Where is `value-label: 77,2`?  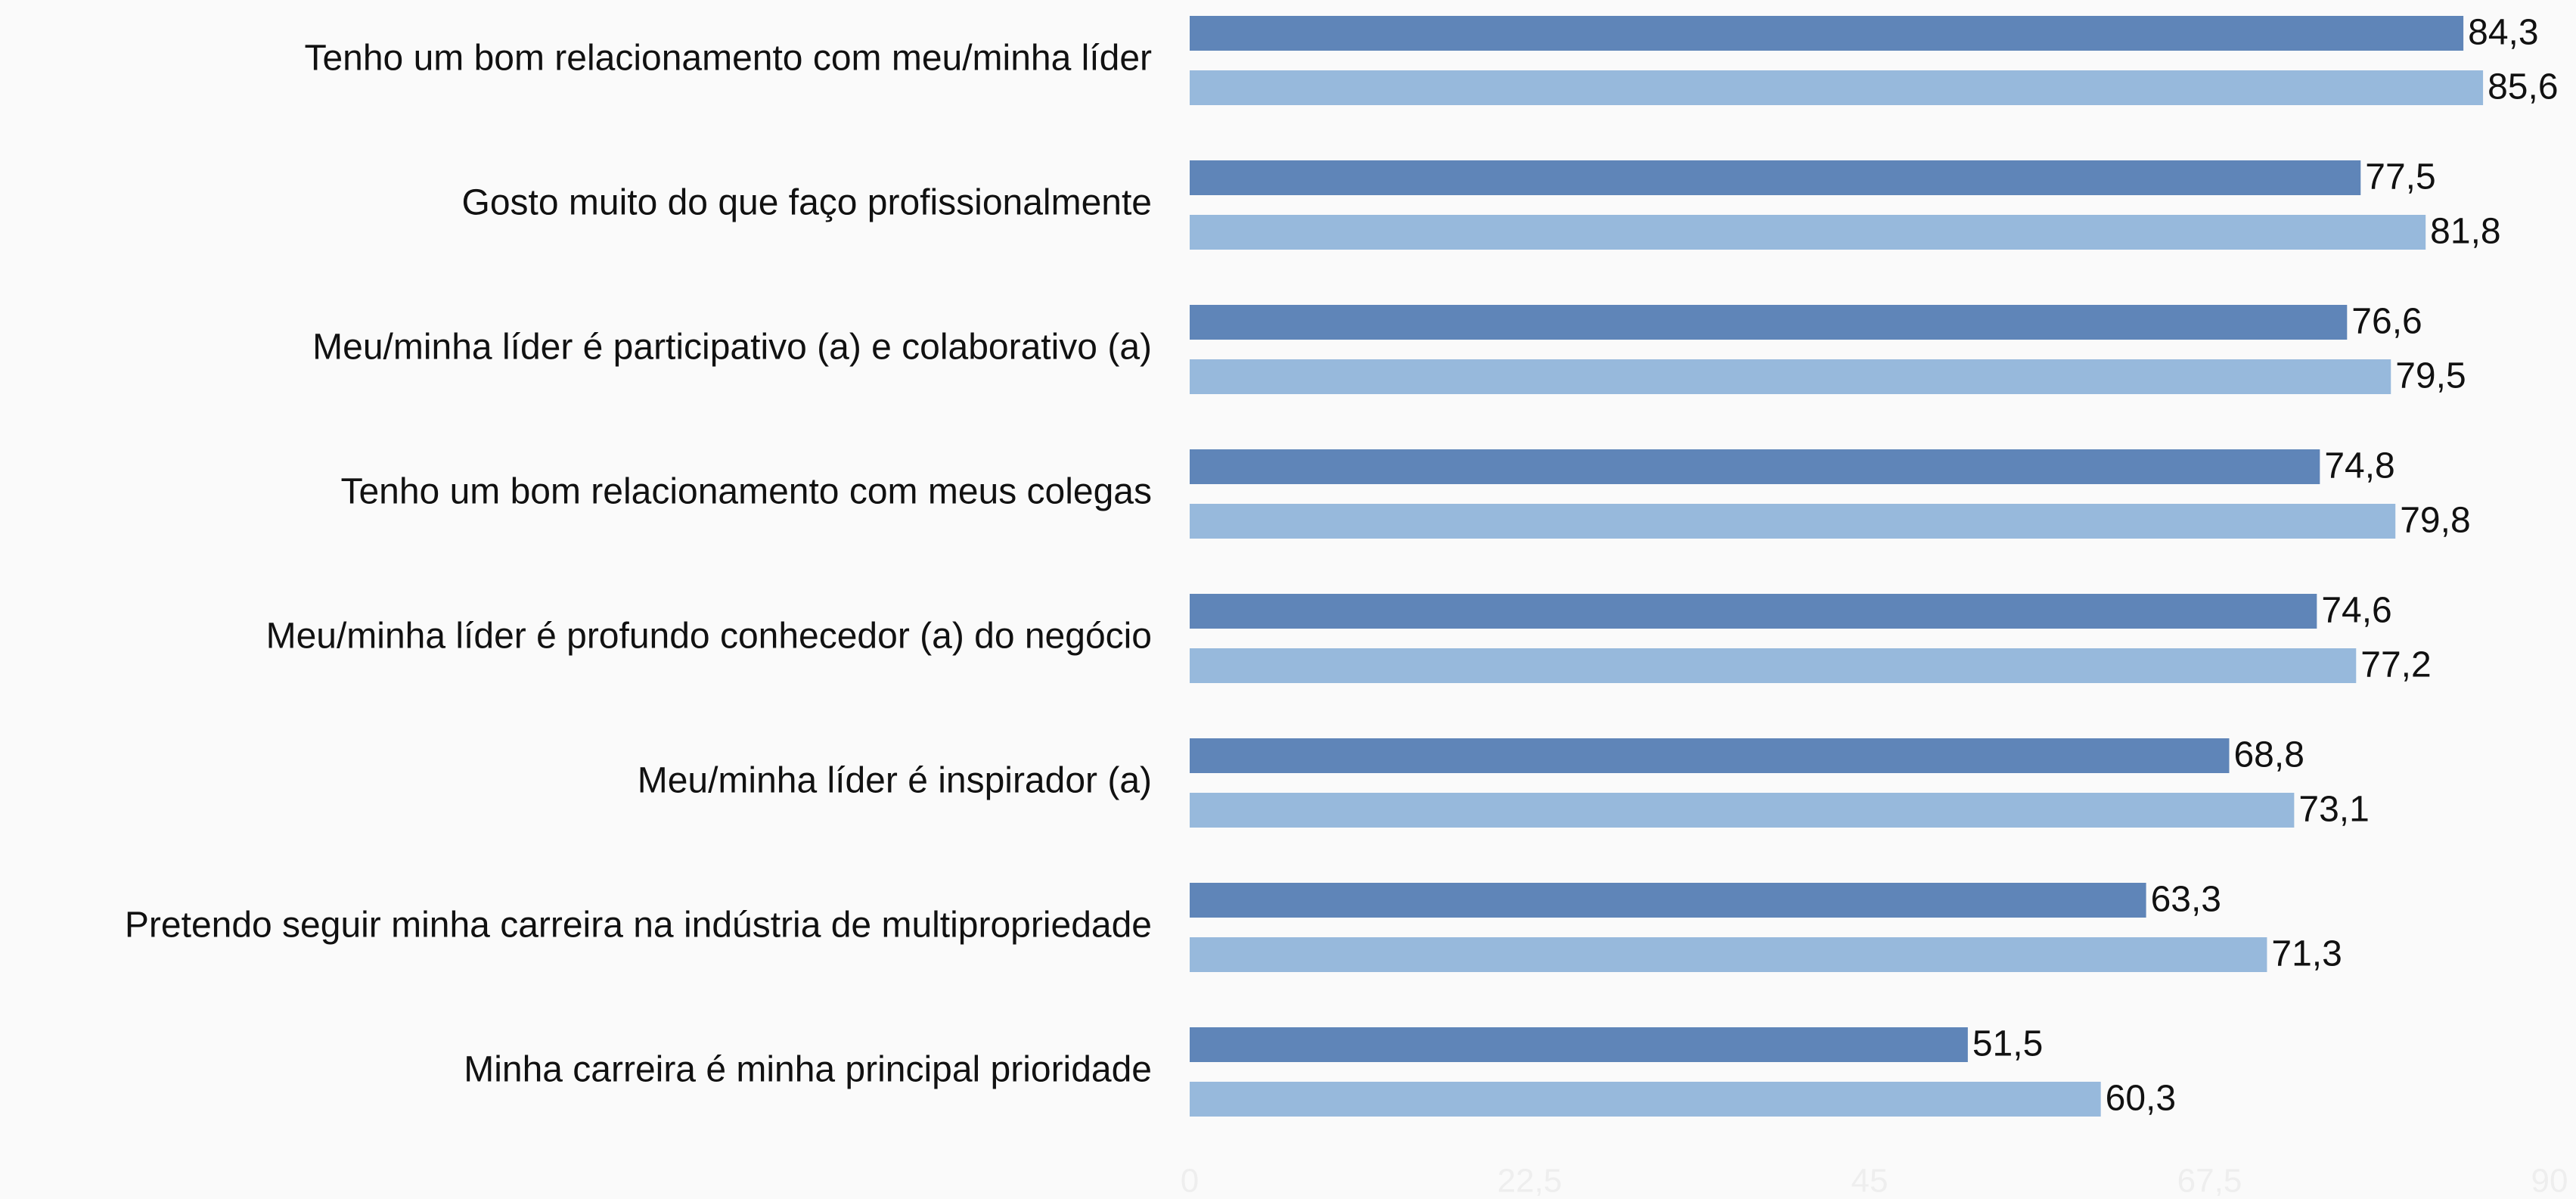 value-label: 77,2 is located at coordinates (2395, 665).